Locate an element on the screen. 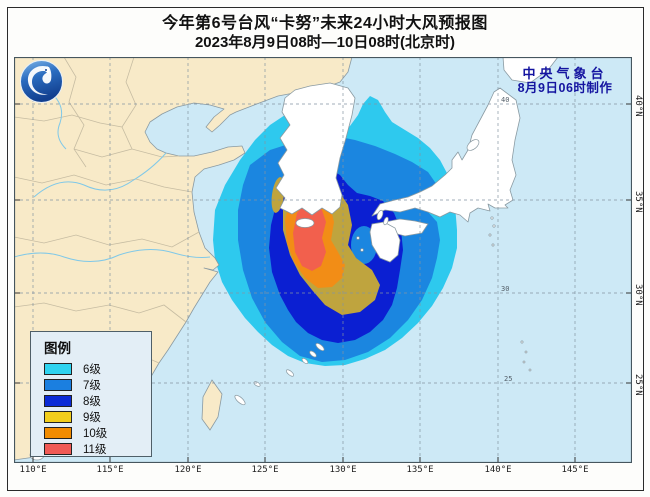 The image size is (650, 497). lat-label-40n: 40°N is located at coordinates (638, 106).